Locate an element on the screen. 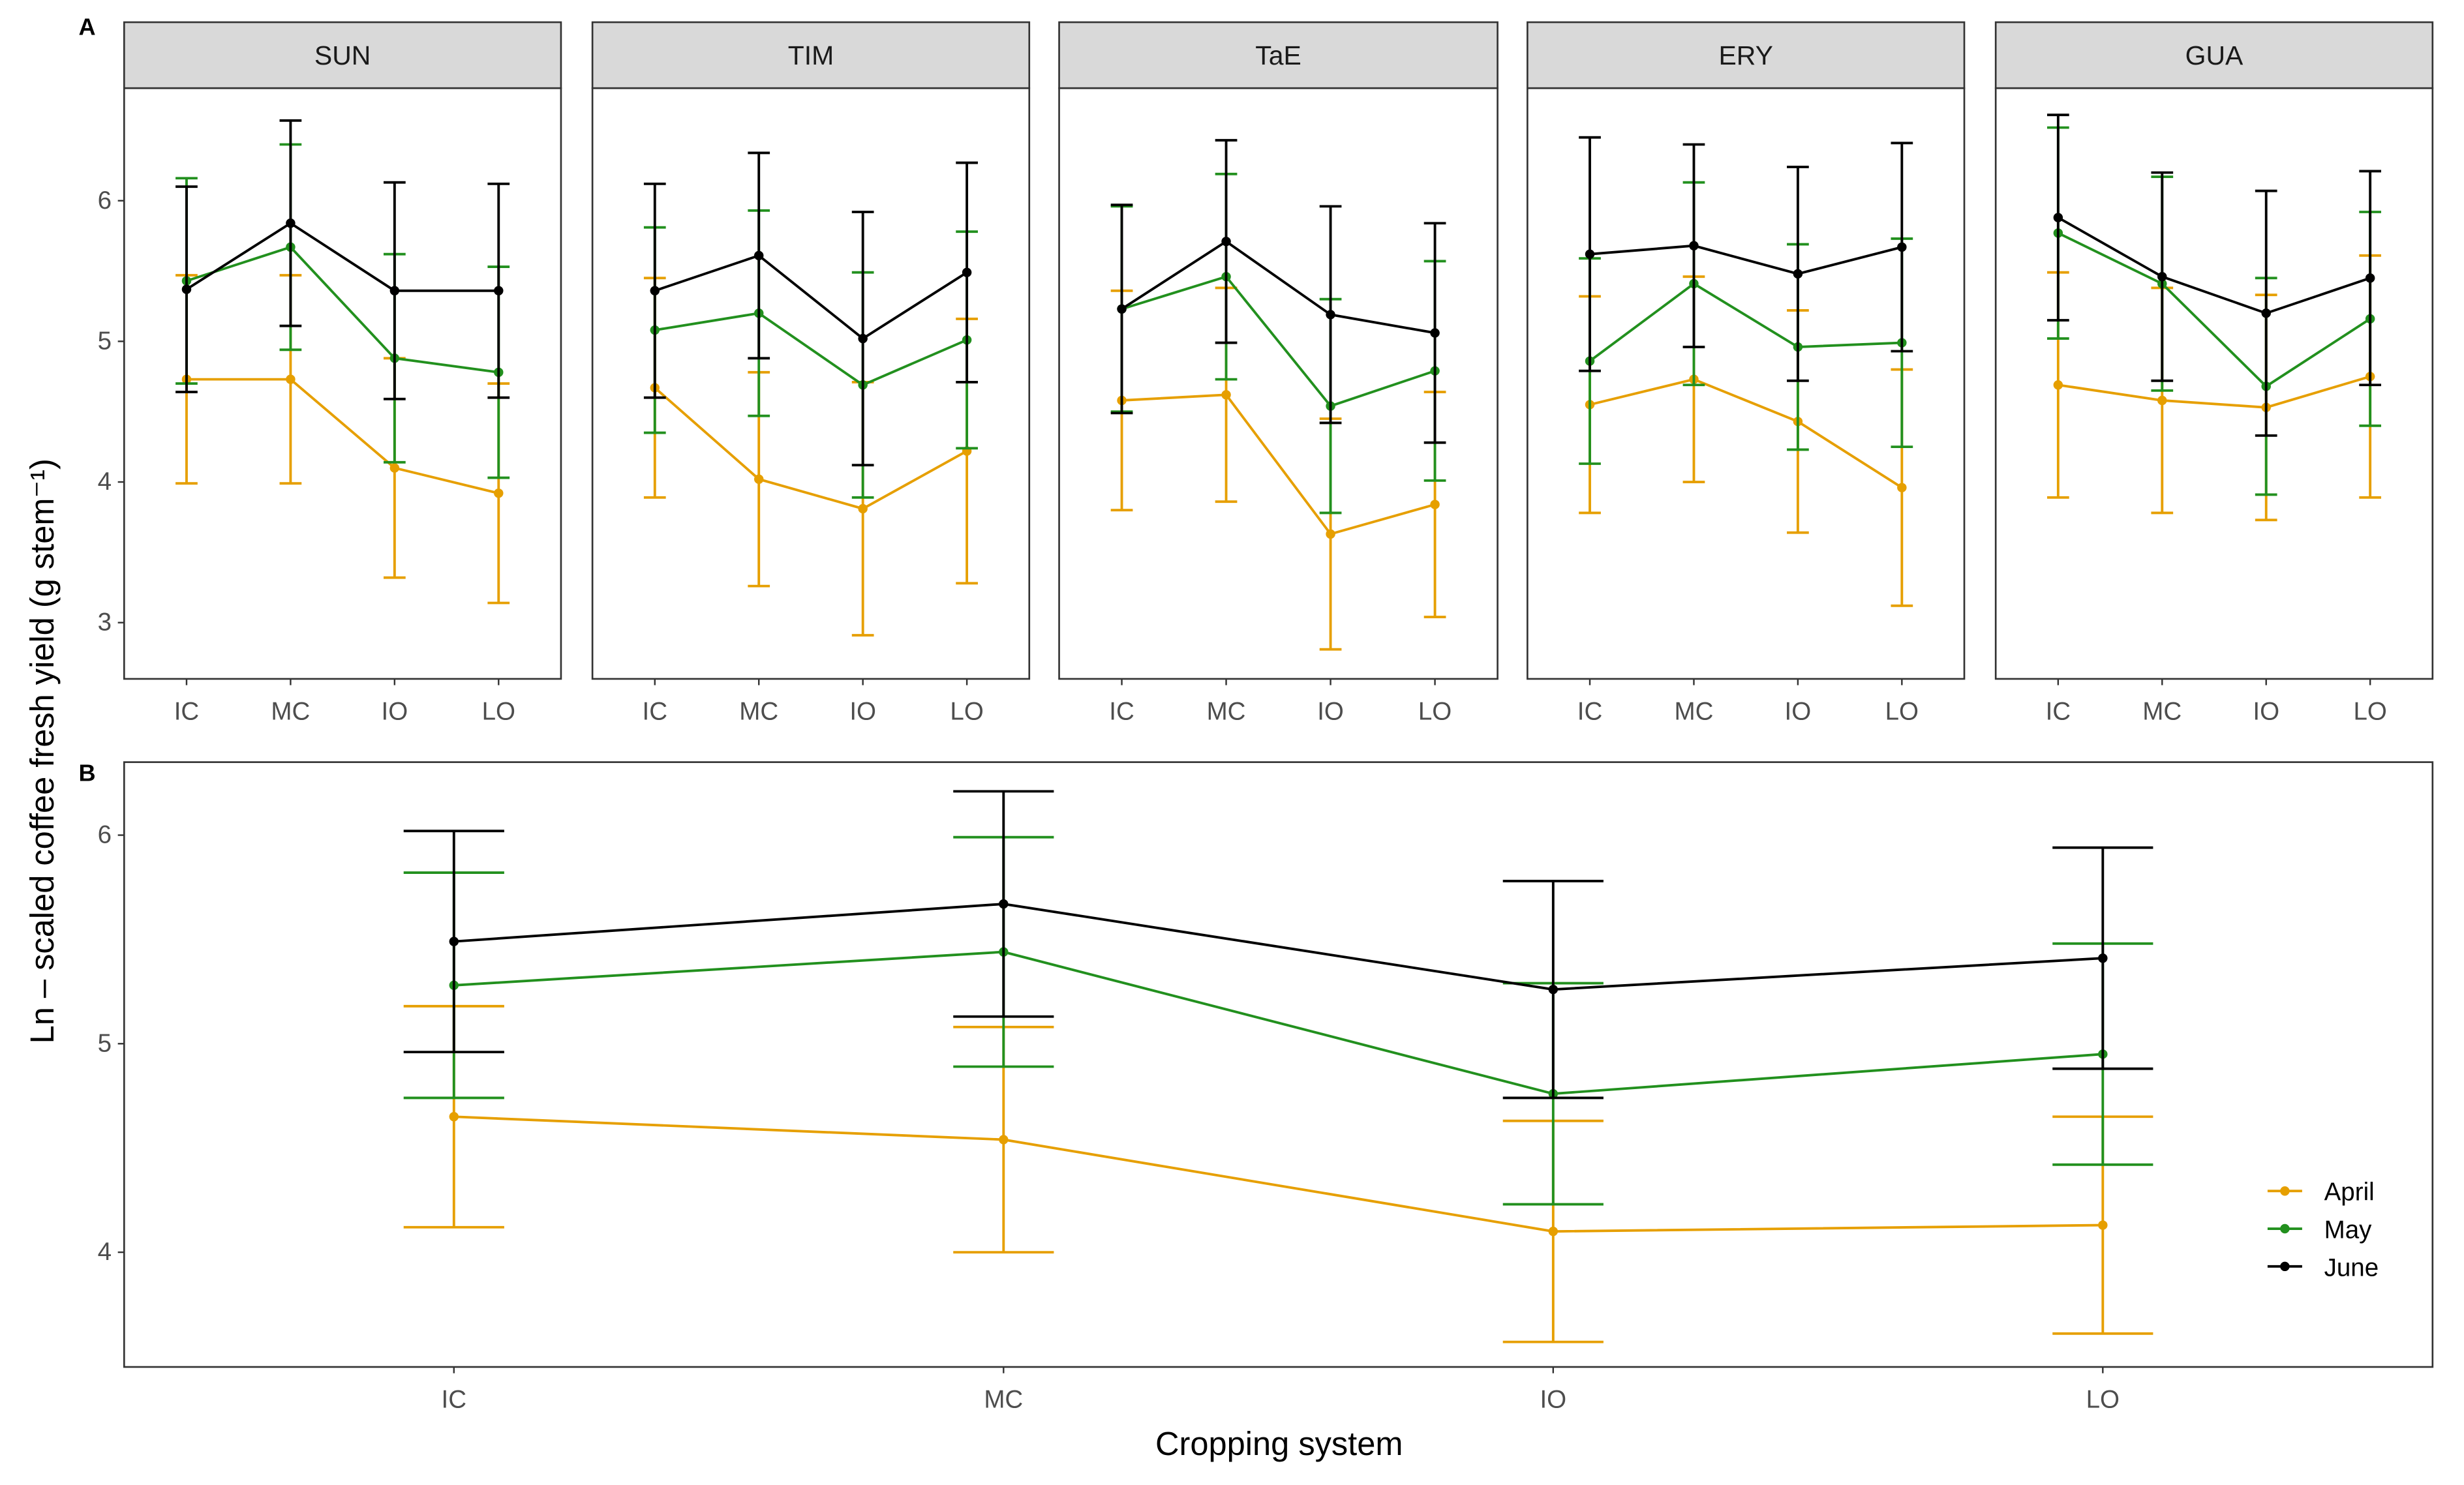 This screenshot has width=2464, height=1485. a-sun-y-tick-label: 3 is located at coordinates (105, 623).